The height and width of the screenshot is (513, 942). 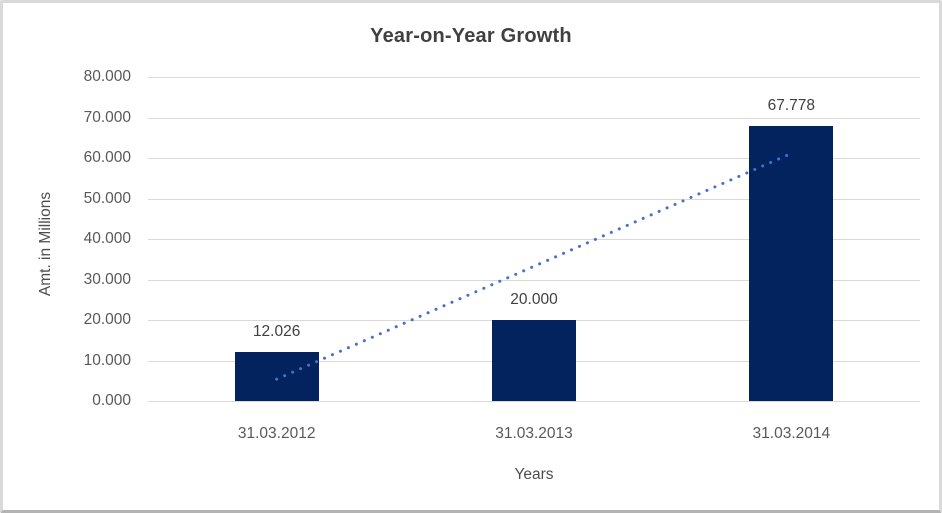 What do you see at coordinates (276, 433) in the screenshot?
I see `x-tick-label: 31.03.2012` at bounding box center [276, 433].